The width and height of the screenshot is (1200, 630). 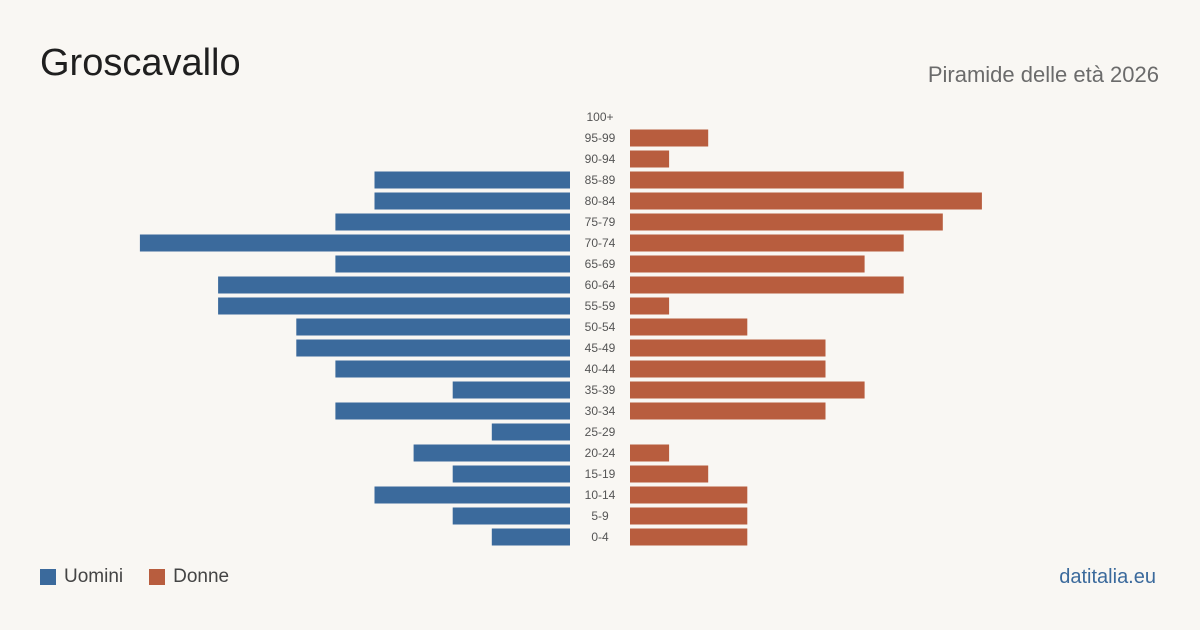 I want to click on age-label: 35-39, so click(x=600, y=390).